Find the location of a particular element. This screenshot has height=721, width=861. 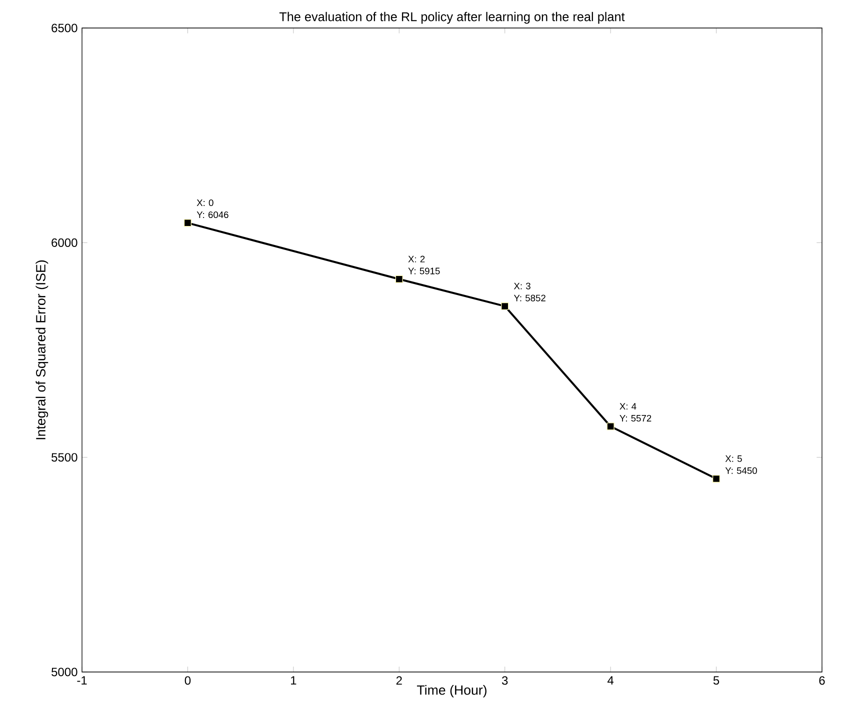

x-tick-label: 1 is located at coordinates (293, 680).